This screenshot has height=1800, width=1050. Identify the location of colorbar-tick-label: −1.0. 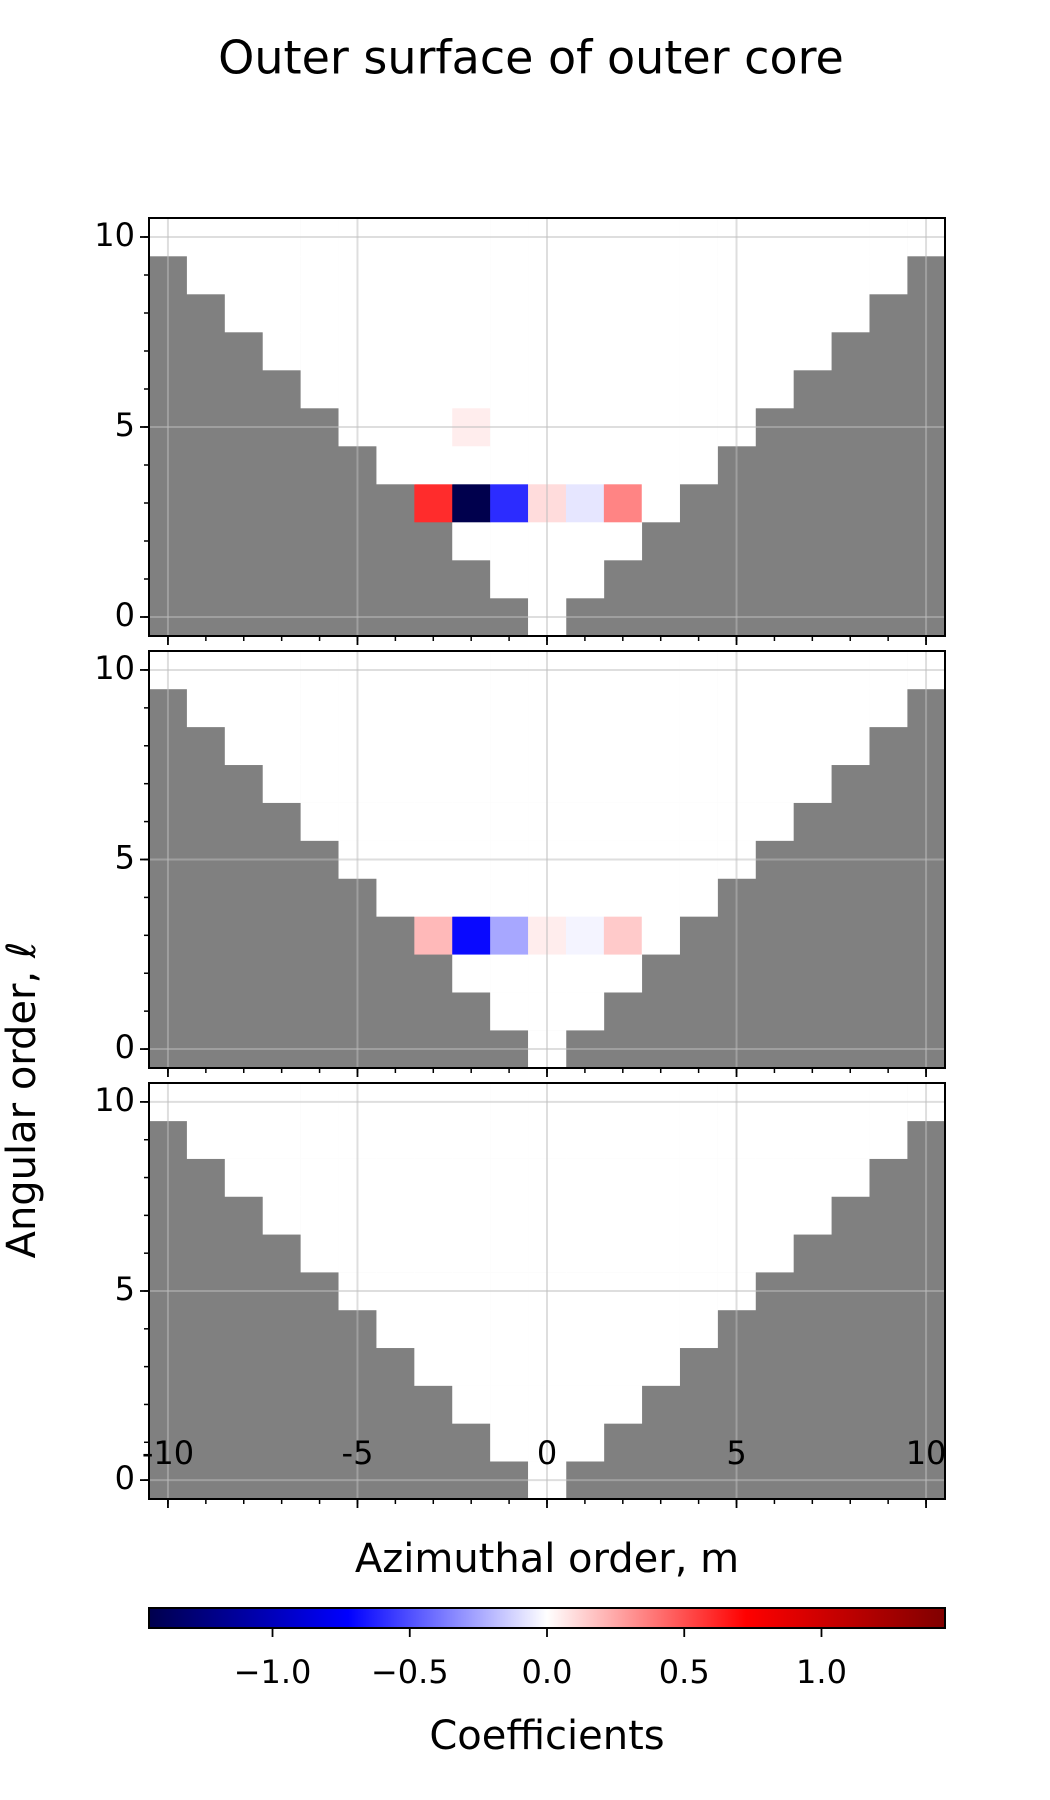
(273, 1672).